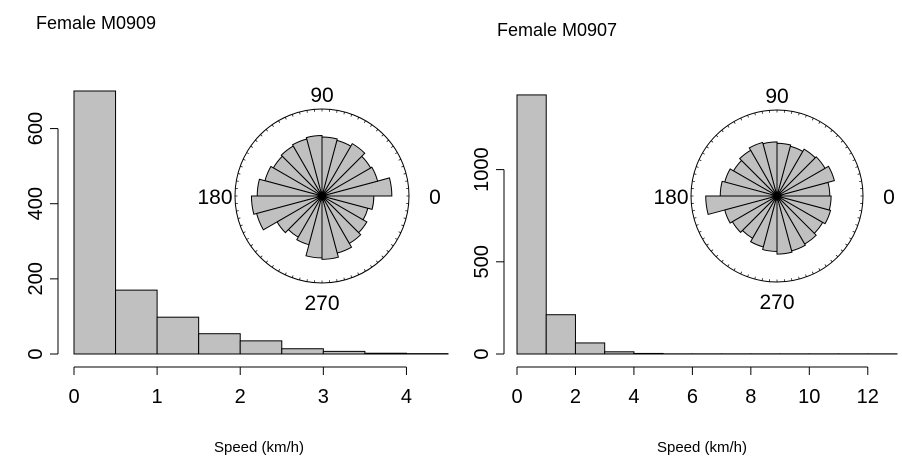 Image resolution: width=902 pixels, height=462 pixels. Describe the element at coordinates (575, 397) in the screenshot. I see `x-tick-label: 2` at that location.